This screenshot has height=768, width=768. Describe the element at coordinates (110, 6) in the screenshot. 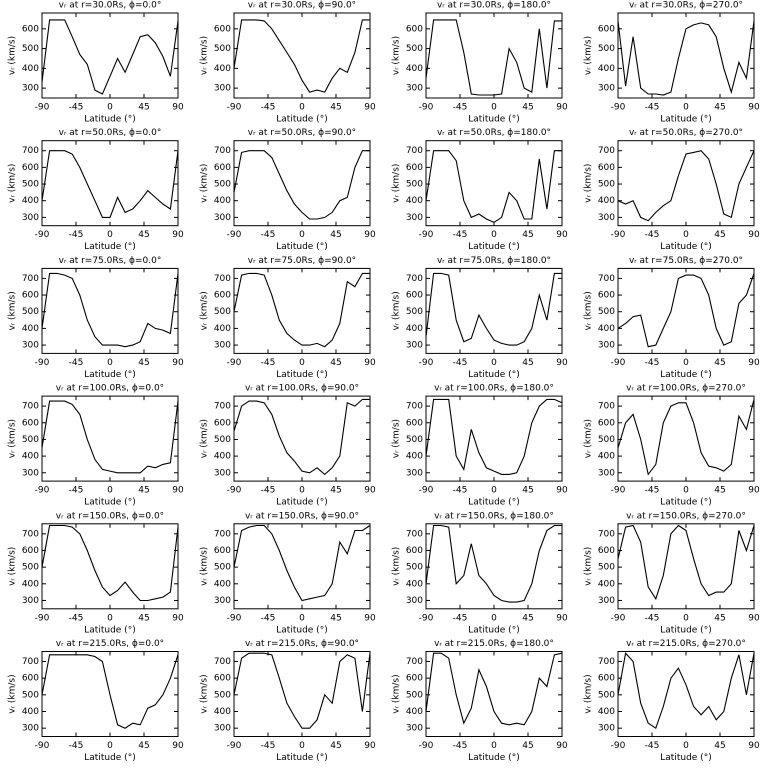

I see `panel-title: vᵣ at r=30.0Rs, ϕ=0.0°` at that location.